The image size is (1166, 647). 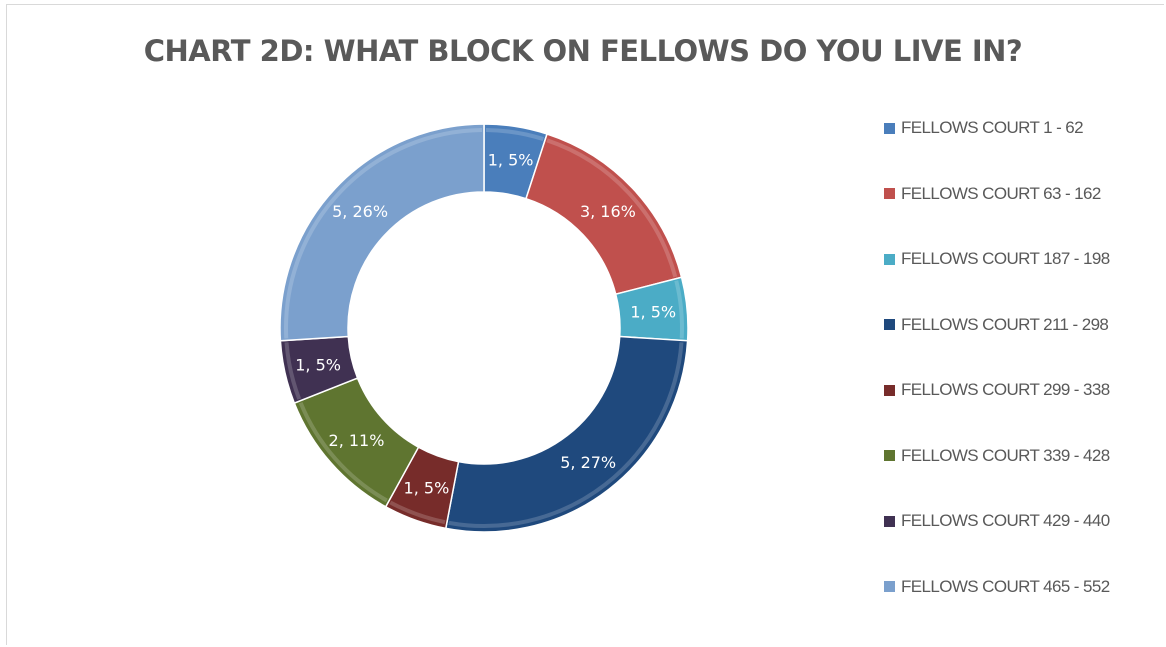 I want to click on legend-label: FELLOWS COURT 63 - 162, so click(x=1001, y=193).